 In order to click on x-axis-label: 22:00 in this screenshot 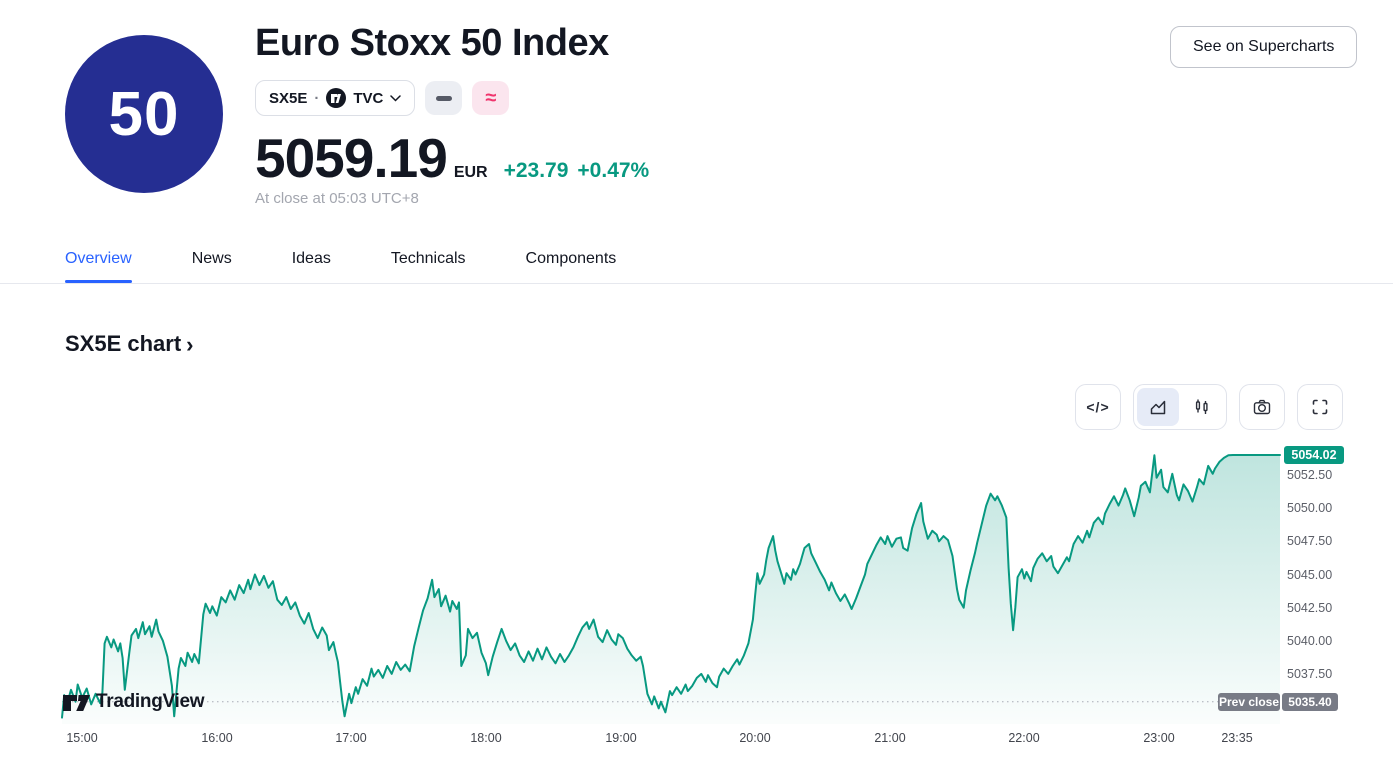, I will do `click(1024, 738)`.